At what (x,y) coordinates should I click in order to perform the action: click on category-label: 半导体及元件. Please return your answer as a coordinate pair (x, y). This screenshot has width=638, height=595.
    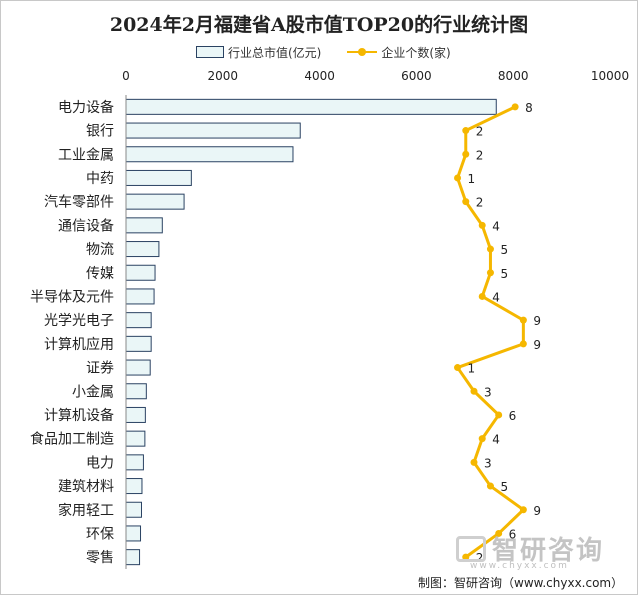
    Looking at the image, I should click on (72, 297).